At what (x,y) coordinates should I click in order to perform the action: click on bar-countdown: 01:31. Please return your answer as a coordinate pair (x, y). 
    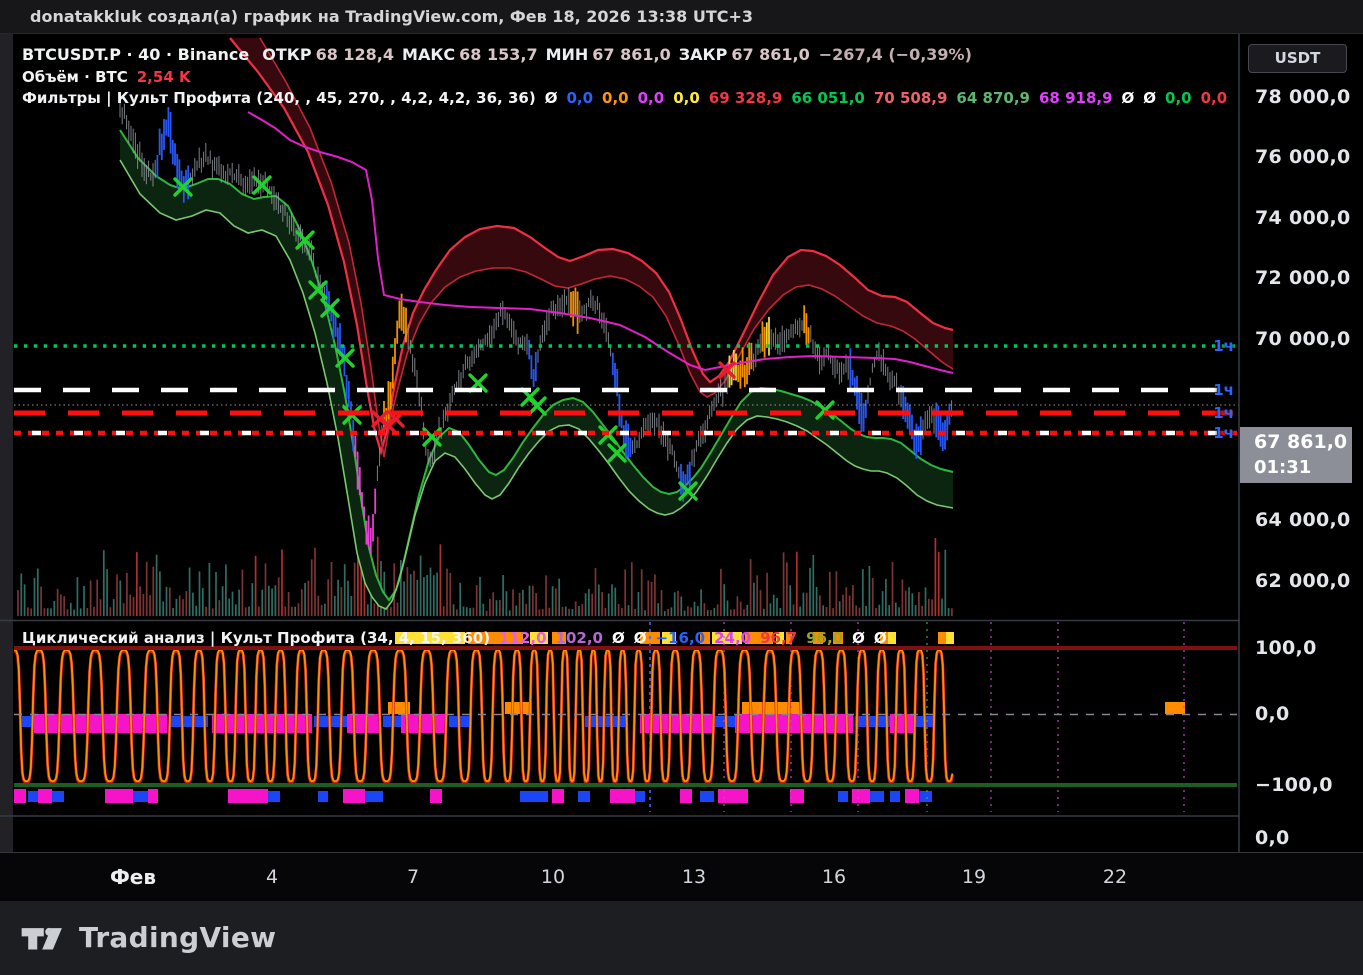
    Looking at the image, I should click on (1283, 467).